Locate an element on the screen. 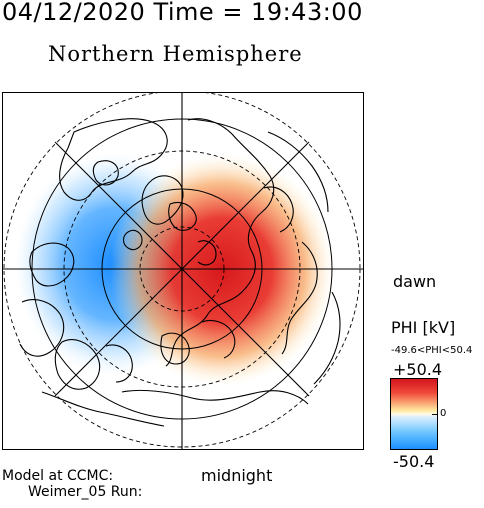 The height and width of the screenshot is (508, 484). colorbar-zero-label: 0 is located at coordinates (443, 413).